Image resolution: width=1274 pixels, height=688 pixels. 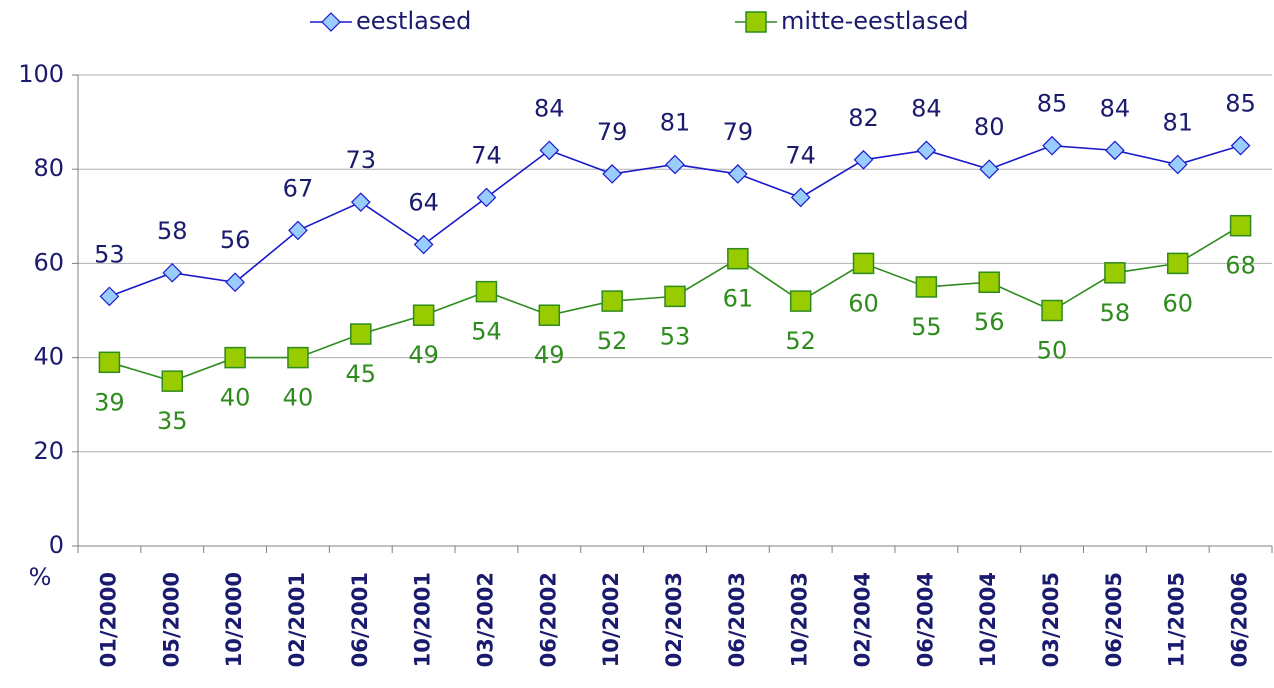 What do you see at coordinates (297, 619) in the screenshot?
I see `x-tick-label: 02/2001` at bounding box center [297, 619].